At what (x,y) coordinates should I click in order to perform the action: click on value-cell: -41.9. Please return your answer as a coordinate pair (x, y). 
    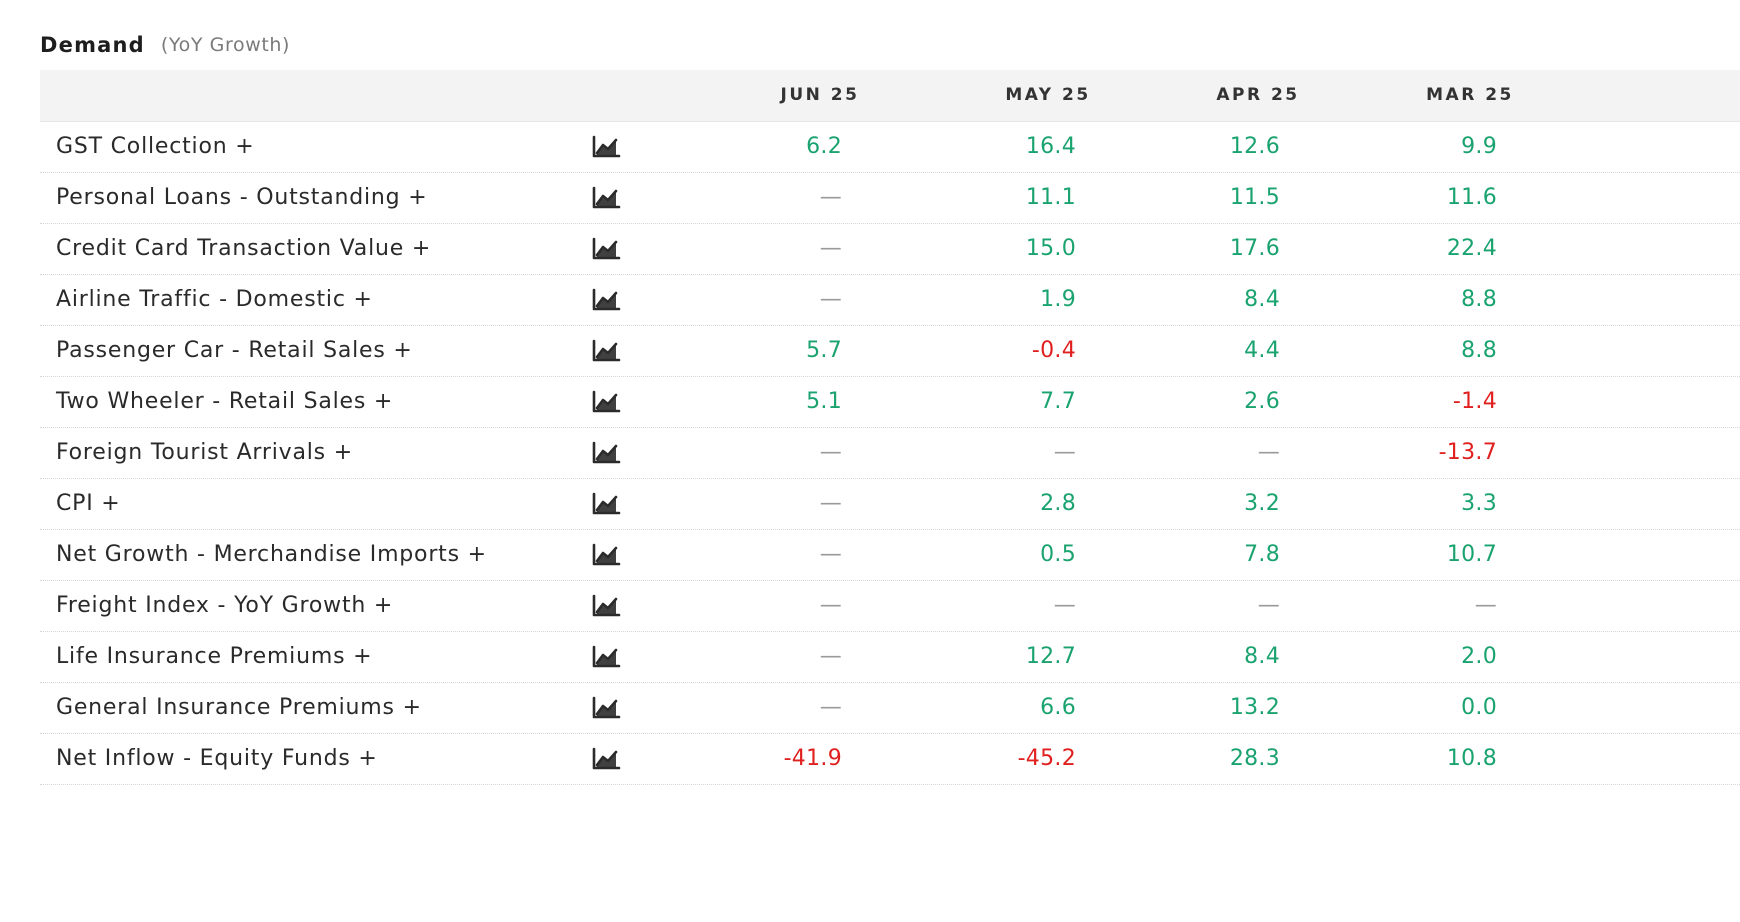
    Looking at the image, I should click on (812, 758).